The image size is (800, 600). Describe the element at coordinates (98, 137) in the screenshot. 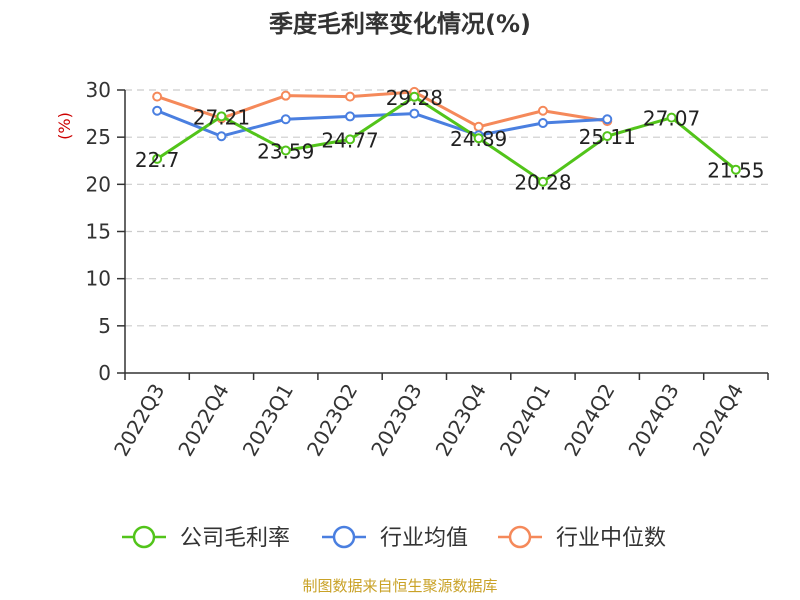

I see `y-tick-label: 25` at that location.